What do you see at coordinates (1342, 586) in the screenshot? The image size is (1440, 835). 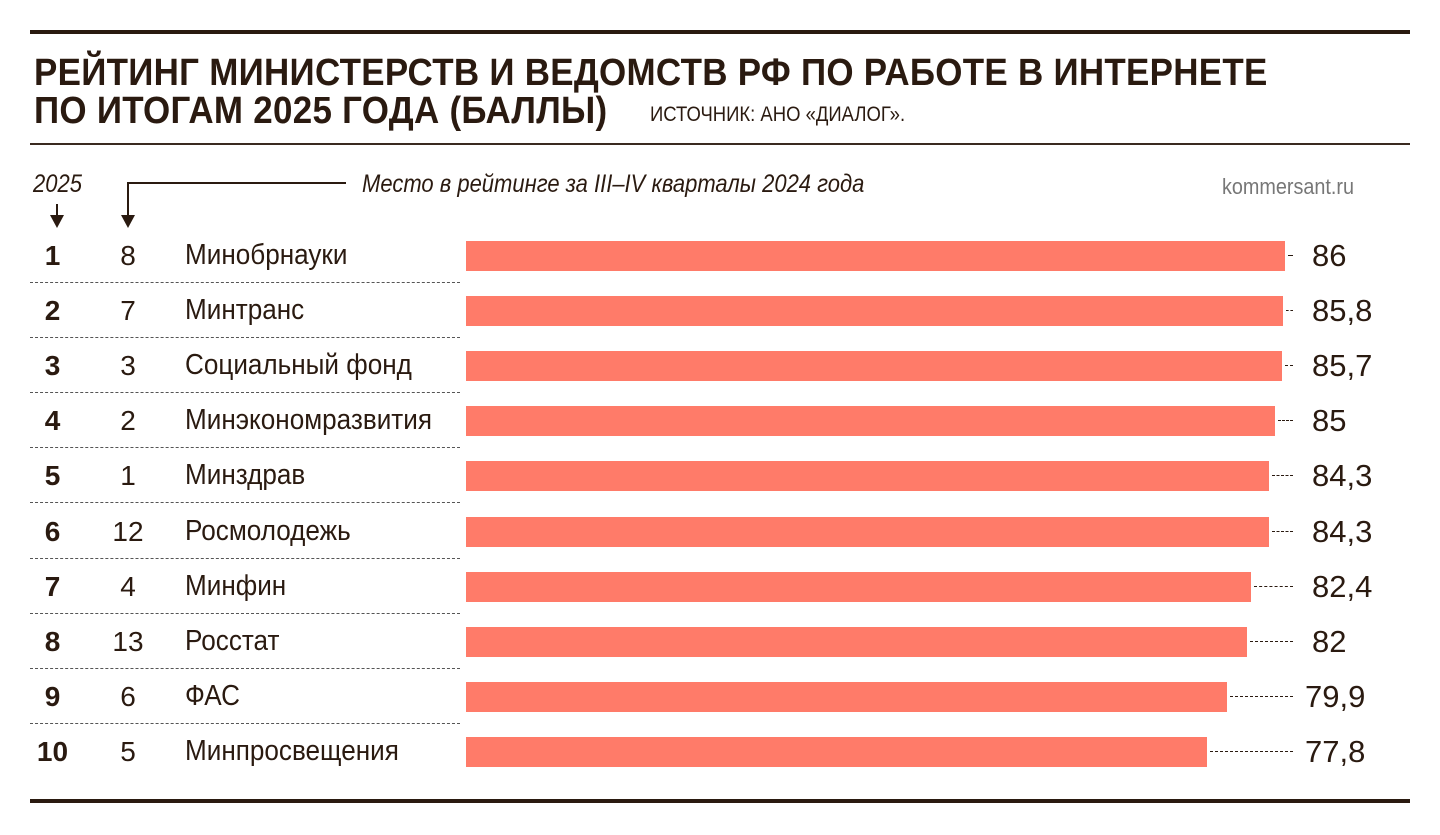 I see `value-label: 82,4` at bounding box center [1342, 586].